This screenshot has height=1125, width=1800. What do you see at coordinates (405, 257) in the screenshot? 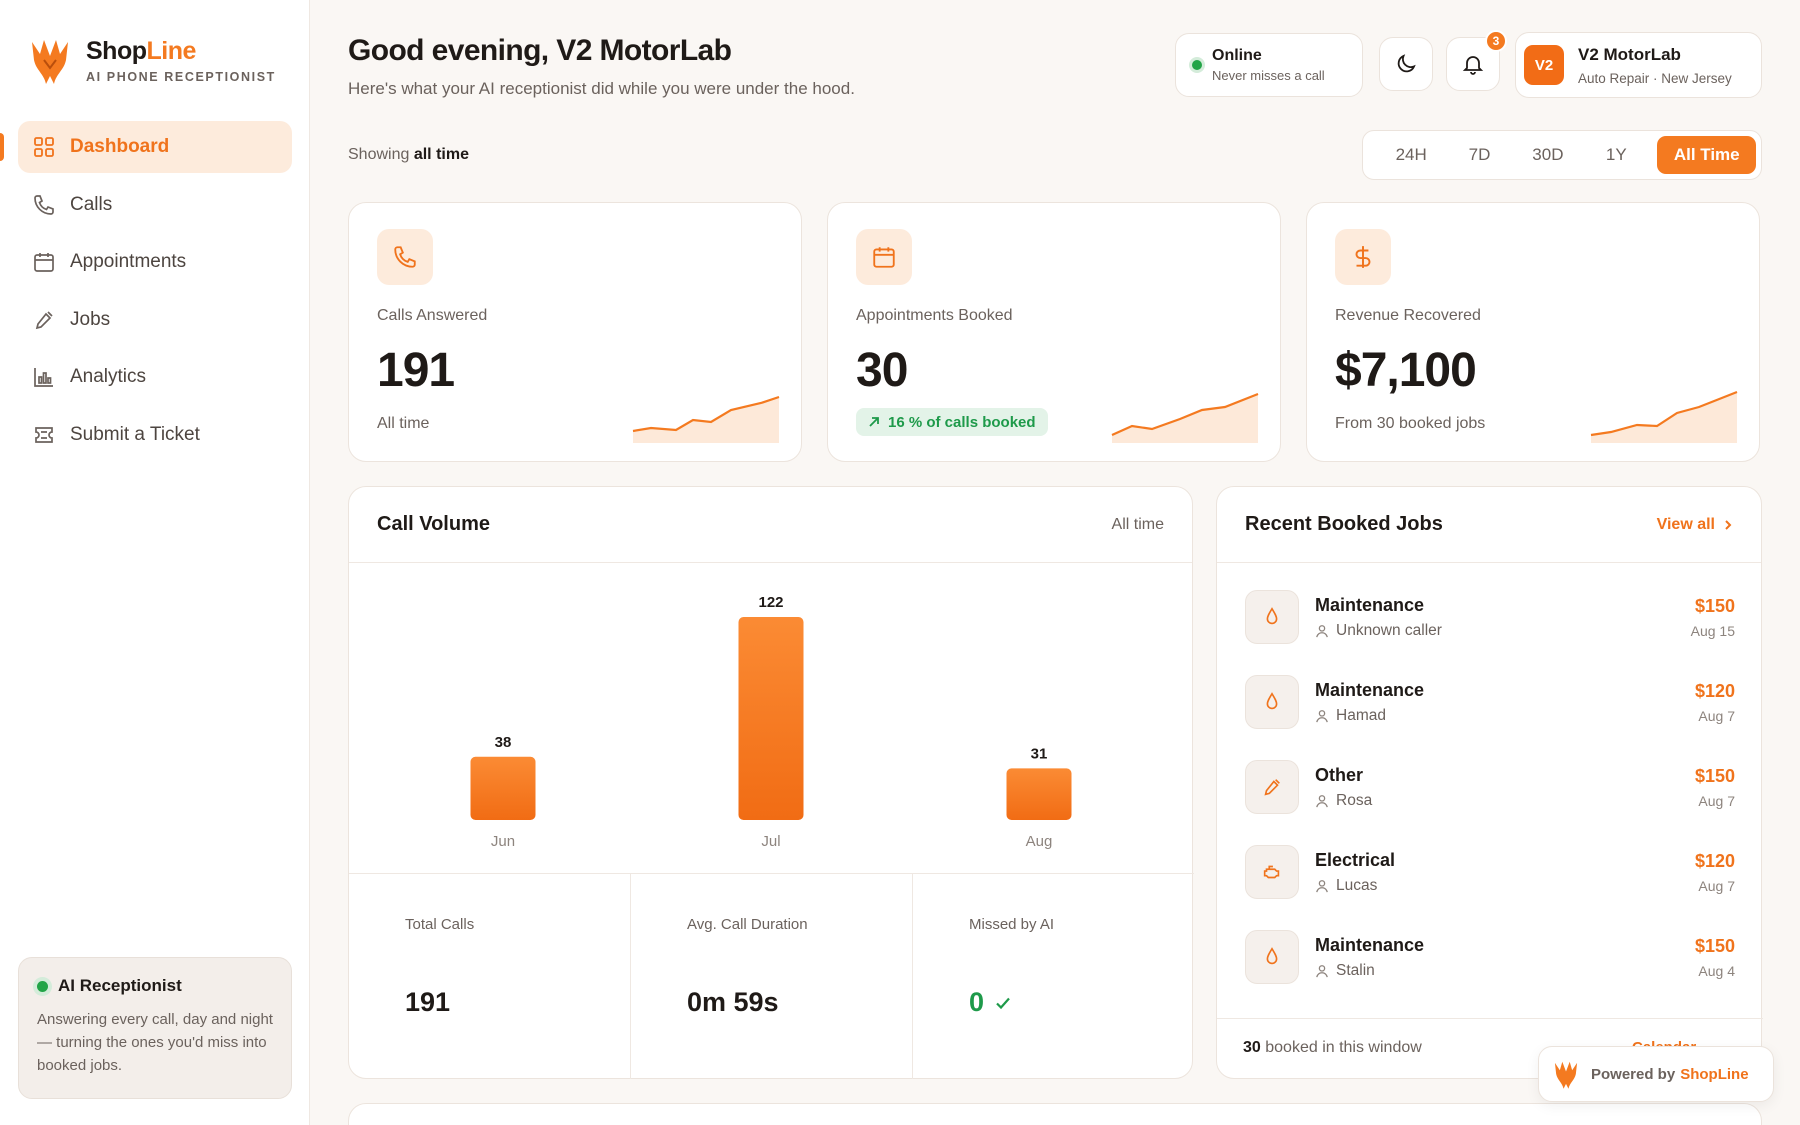
I see `phone-icon` at bounding box center [405, 257].